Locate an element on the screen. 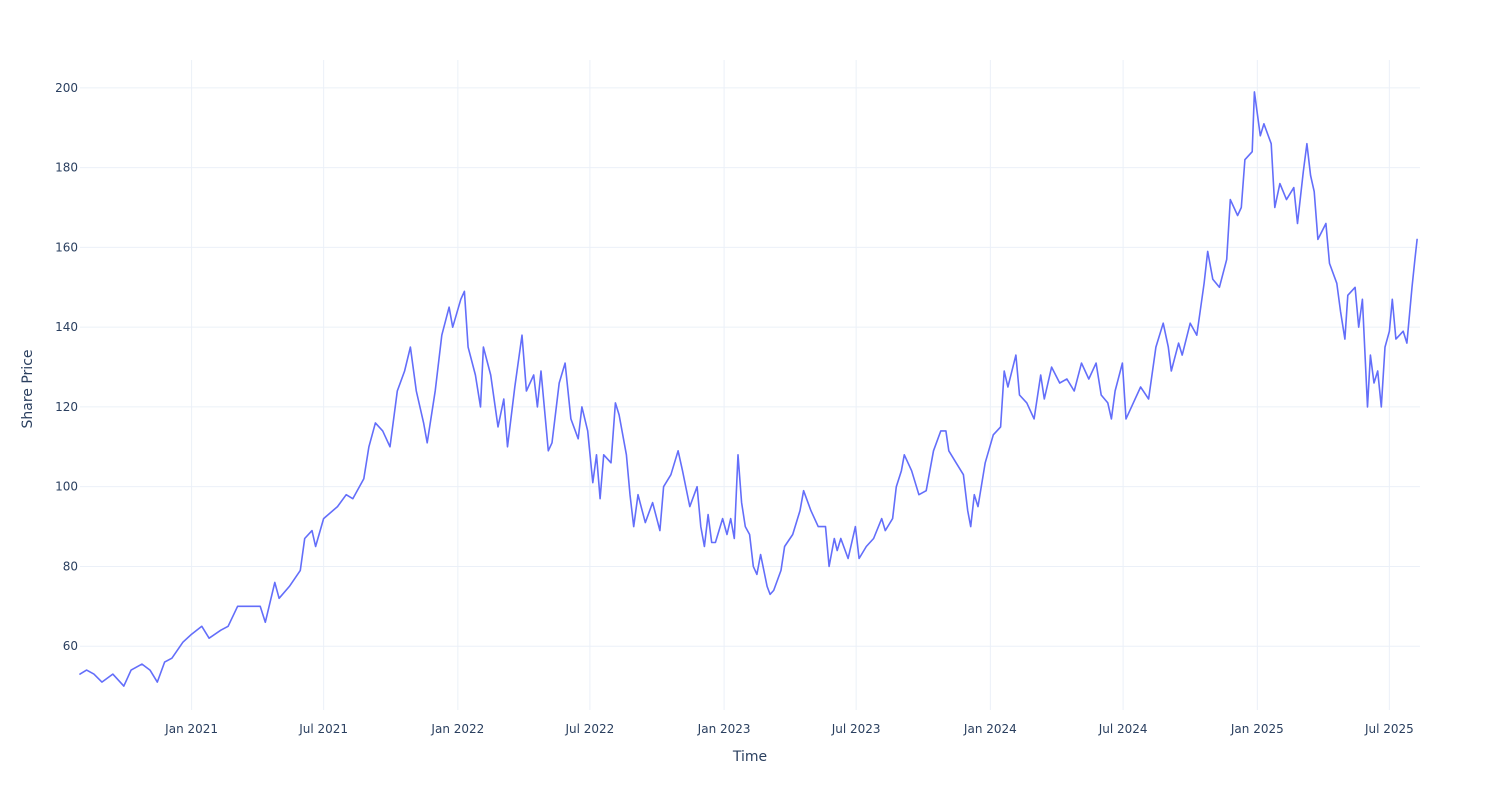  x-tick-label: Jan 2022 is located at coordinates (457, 729).